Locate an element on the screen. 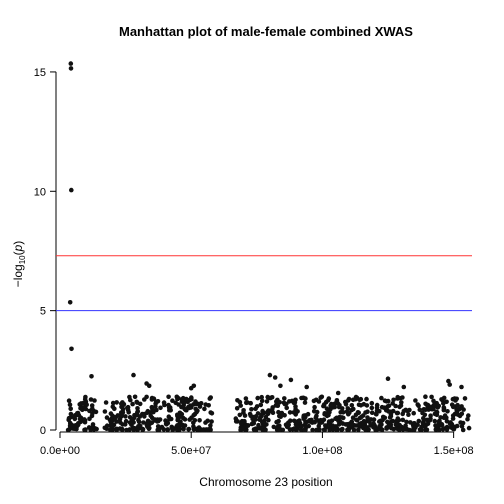 This screenshot has height=504, width=504. x-tick-label: 5.0e+07 is located at coordinates (191, 451).